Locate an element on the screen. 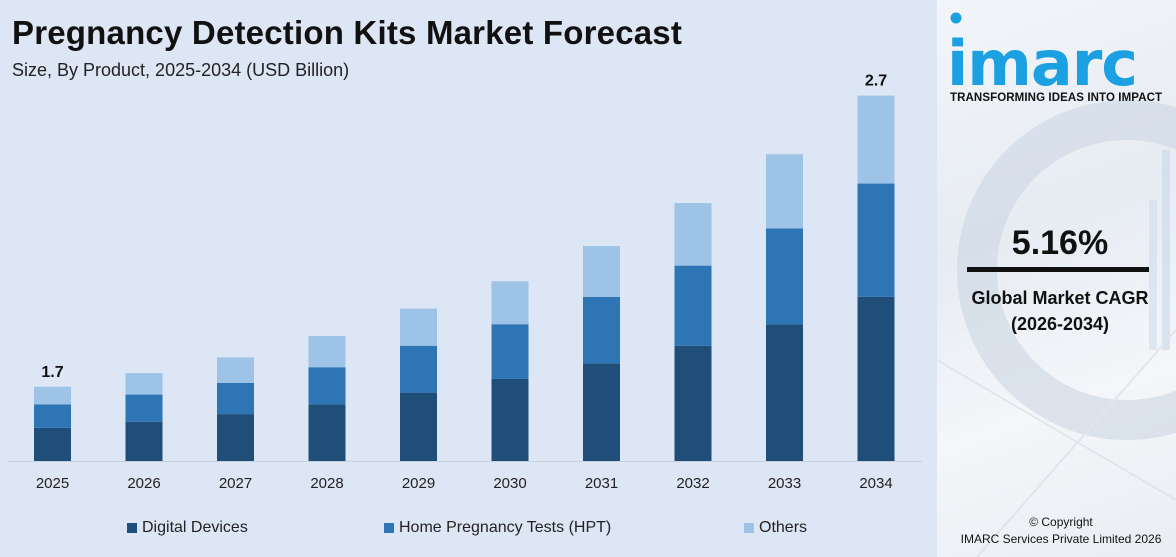 The image size is (1176, 557). x-tick-label-2033: 2033 is located at coordinates (784, 483).